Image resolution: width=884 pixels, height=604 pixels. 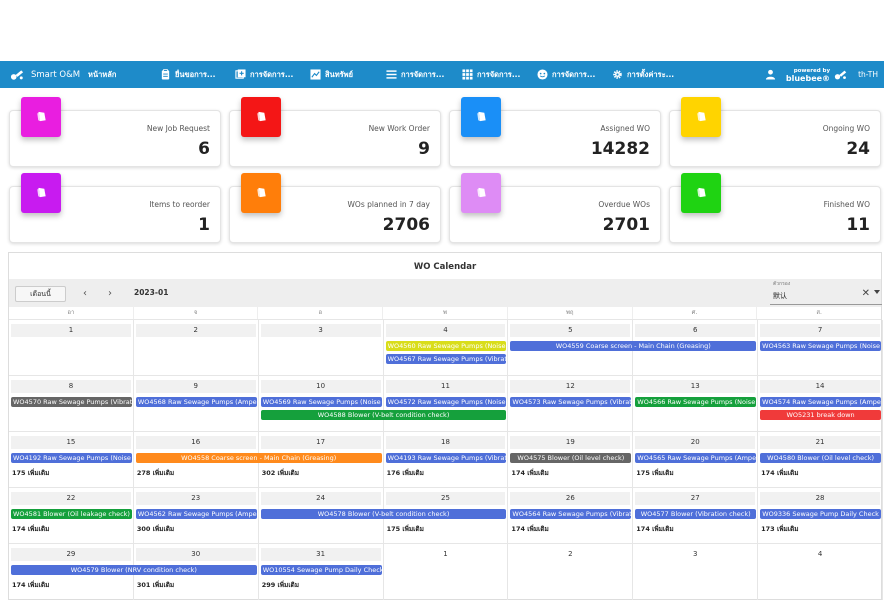 I want to click on nav-item-3: สินทรัพย์, so click(x=348, y=74).